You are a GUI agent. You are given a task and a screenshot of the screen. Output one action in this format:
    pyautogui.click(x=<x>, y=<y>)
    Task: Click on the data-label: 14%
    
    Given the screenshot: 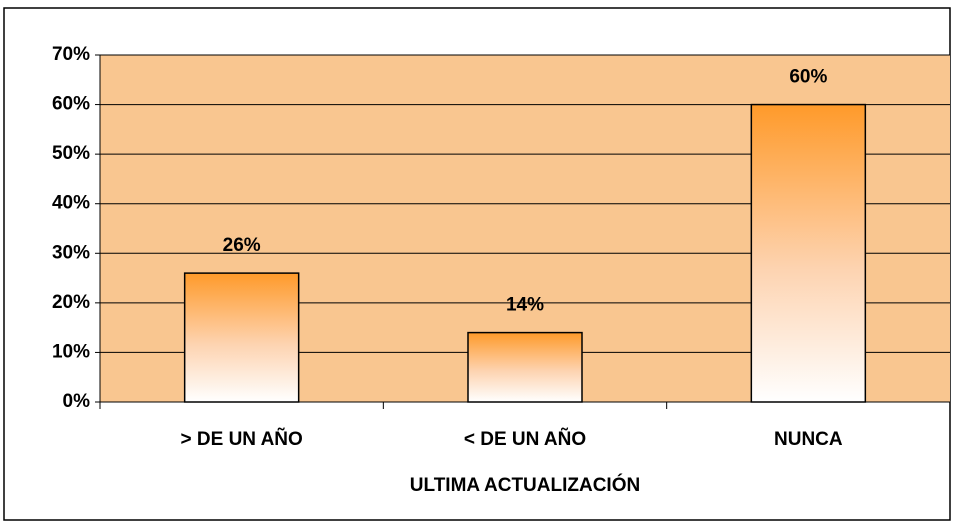 What is the action you would take?
    pyautogui.click(x=525, y=305)
    